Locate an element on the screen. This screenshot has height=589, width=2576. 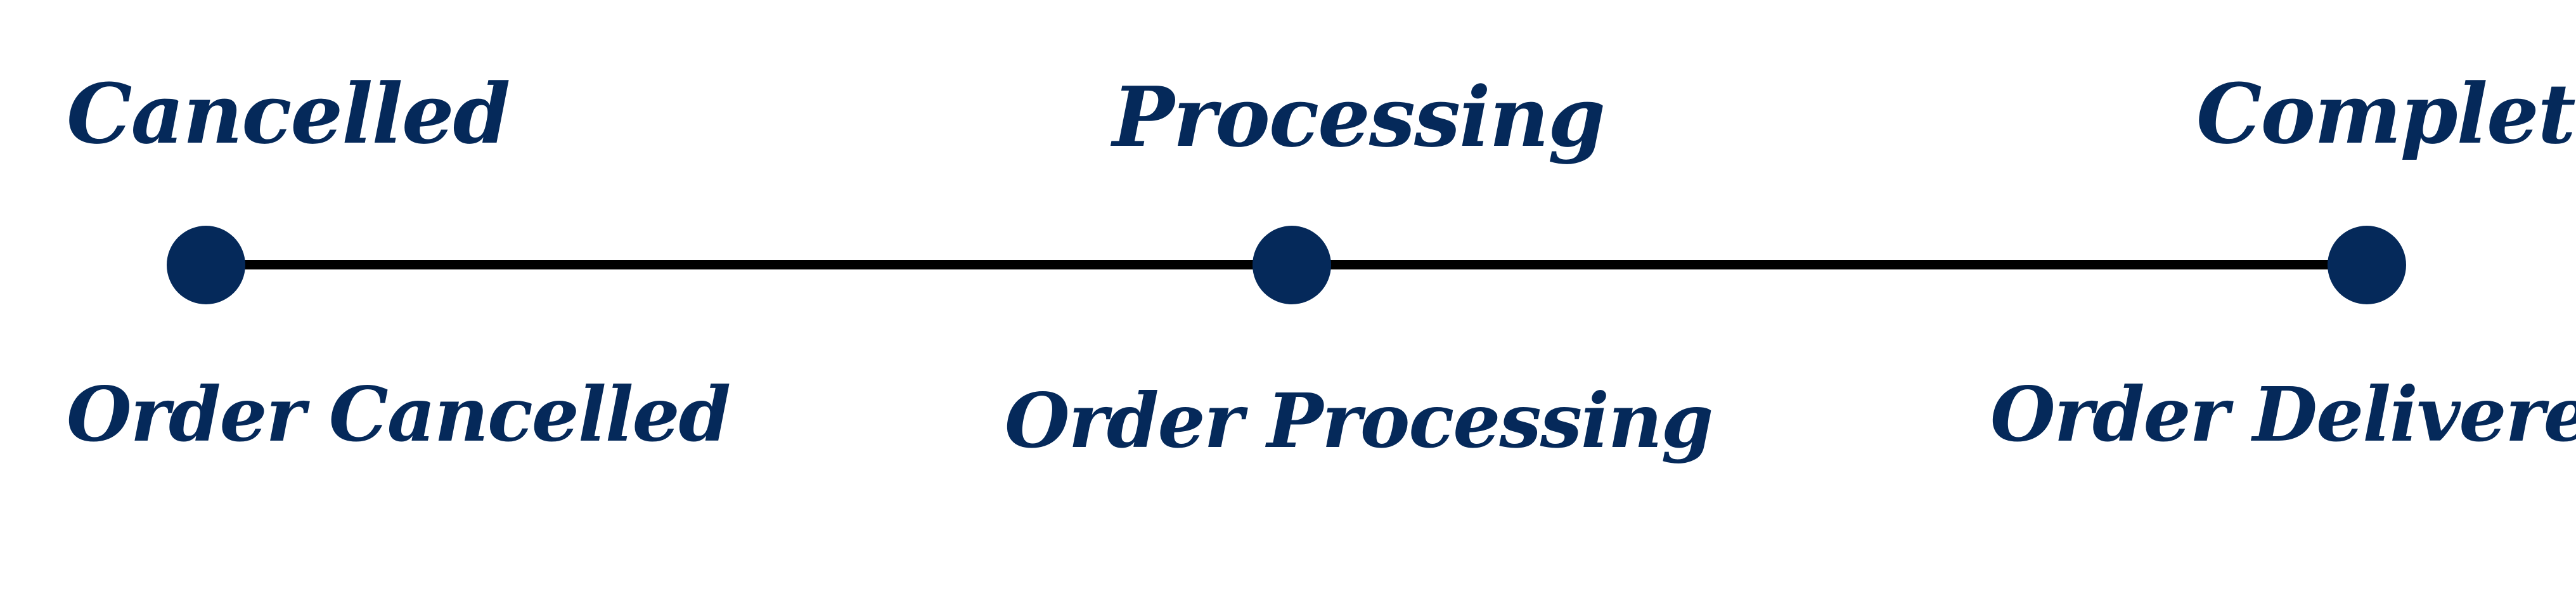
timeline-node-cancelled is located at coordinates (206, 265).